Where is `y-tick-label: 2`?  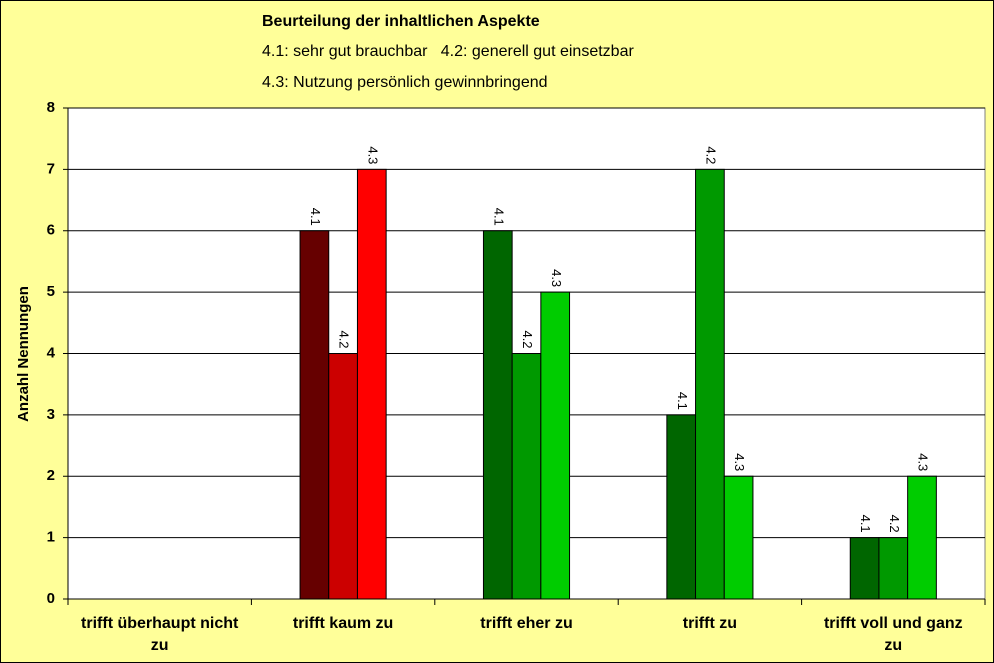
y-tick-label: 2 is located at coordinates (51, 475).